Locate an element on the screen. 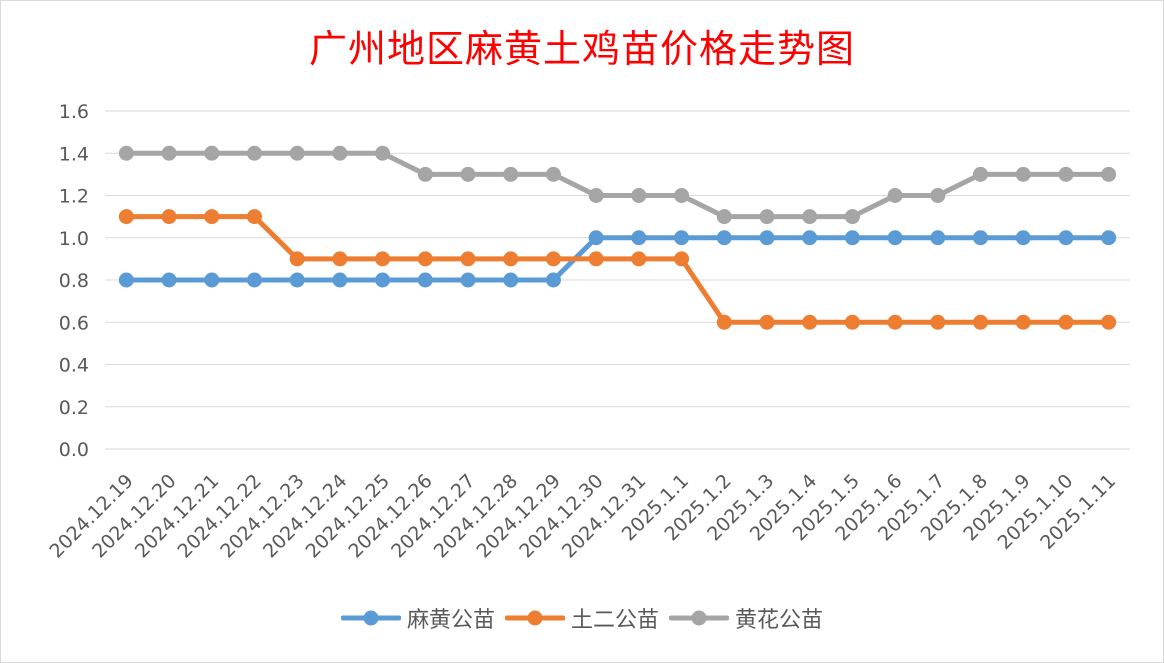  y-tick-label: 1.4 is located at coordinates (74, 154).